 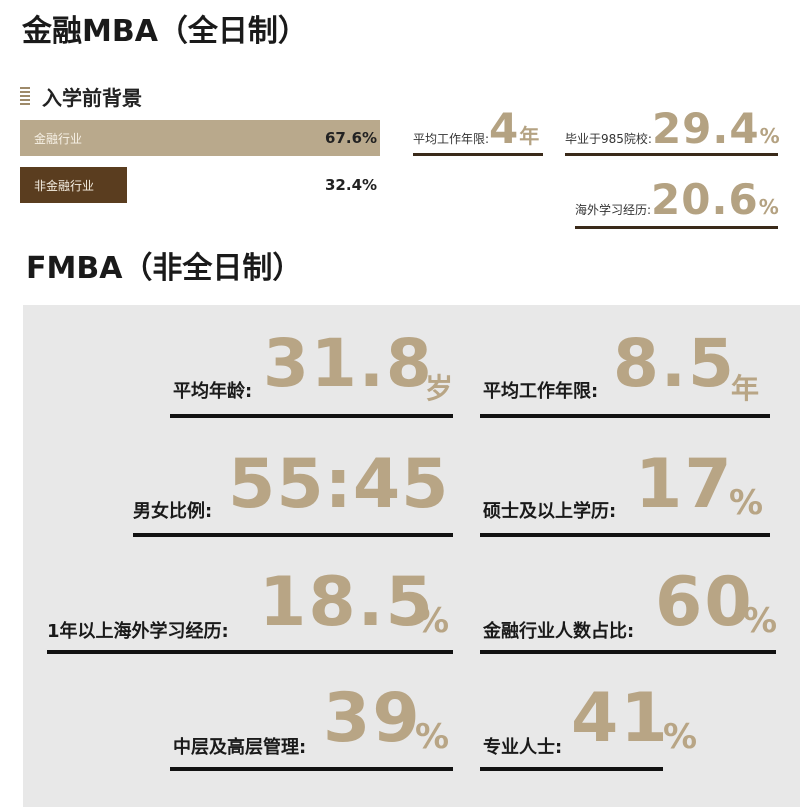 What do you see at coordinates (769, 136) in the screenshot?
I see `stat-grad-985-unit: %` at bounding box center [769, 136].